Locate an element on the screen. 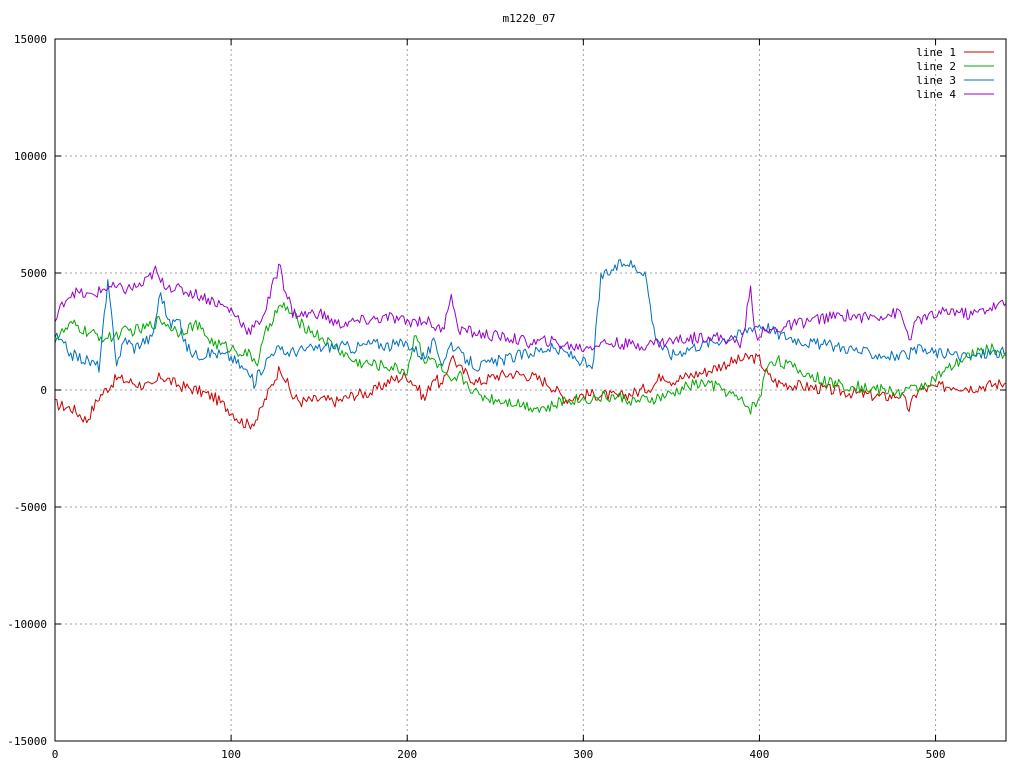 The width and height of the screenshot is (1024, 768). y-tick-label: -5000 is located at coordinates (30, 507).